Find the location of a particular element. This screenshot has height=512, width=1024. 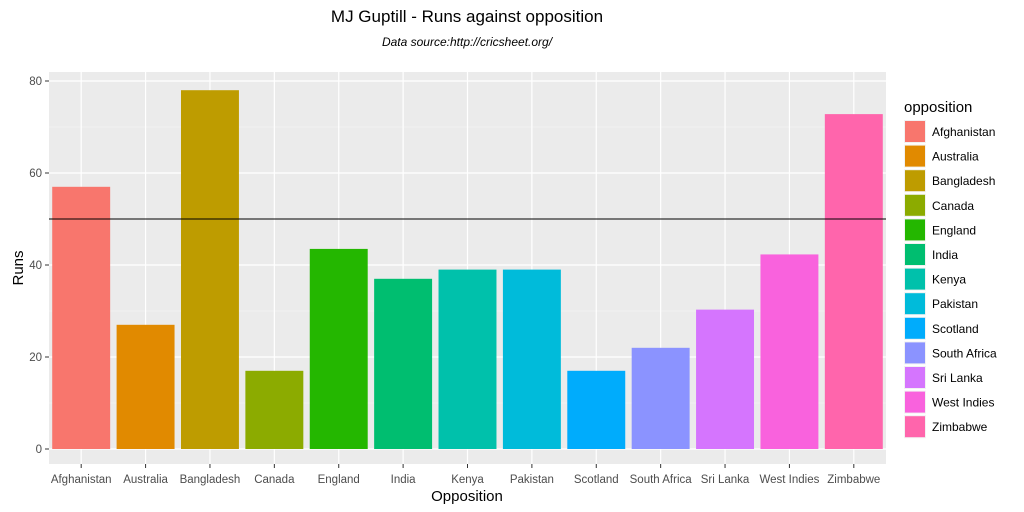

bar-sri-lanka is located at coordinates (725, 379).